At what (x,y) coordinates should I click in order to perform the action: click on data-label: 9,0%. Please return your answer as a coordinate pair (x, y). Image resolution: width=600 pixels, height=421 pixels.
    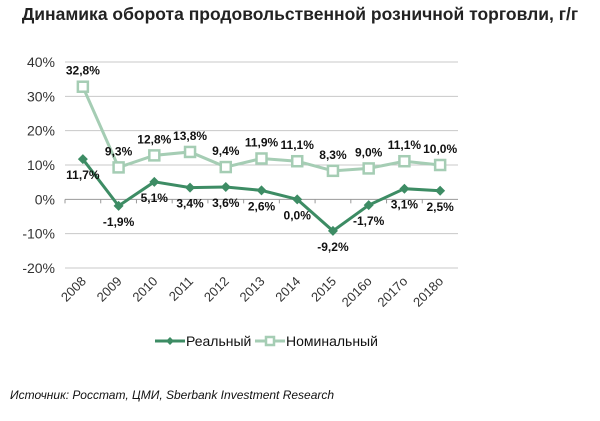
    Looking at the image, I should click on (369, 152).